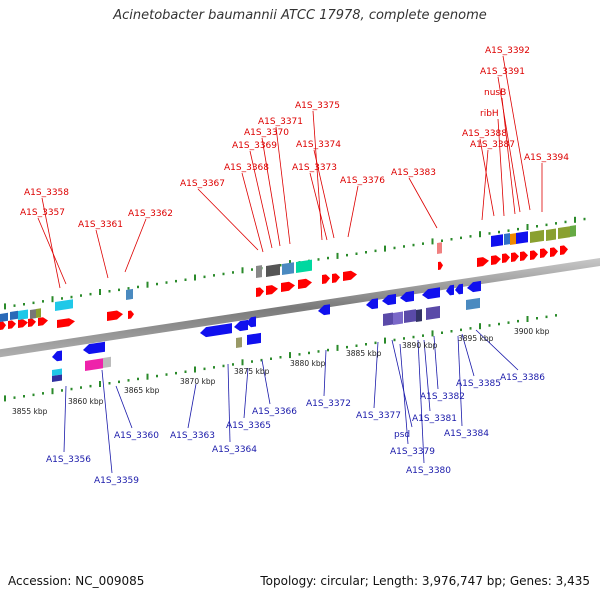 The height and width of the screenshot is (600, 600). Describe the element at coordinates (532, 331) in the screenshot. I see `kbp-label: 3900 kbp` at that location.